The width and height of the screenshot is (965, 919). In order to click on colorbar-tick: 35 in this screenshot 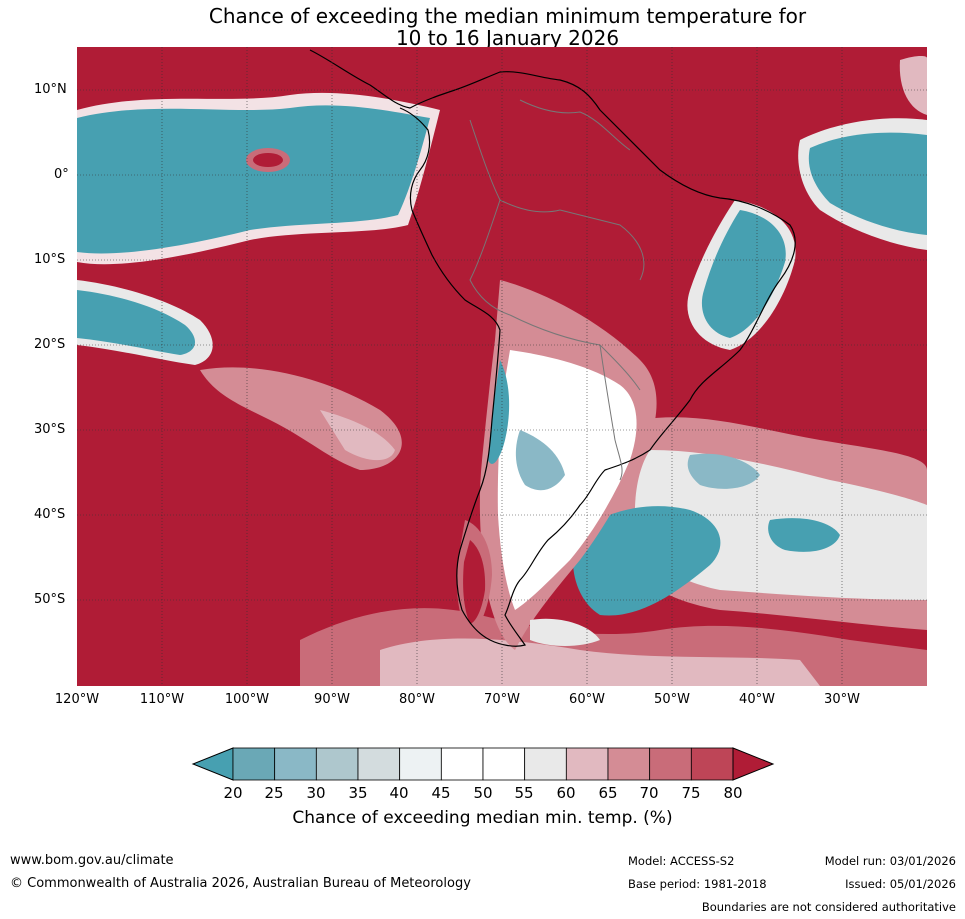, I will do `click(358, 793)`.